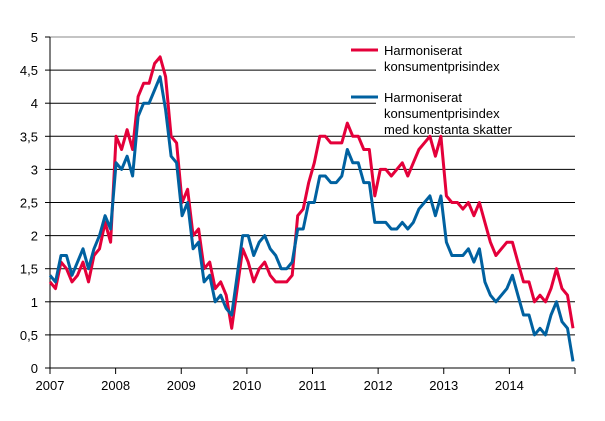 This screenshot has height=421, width=605. Describe the element at coordinates (34, 37) in the screenshot. I see `y-tick-label: 5` at that location.